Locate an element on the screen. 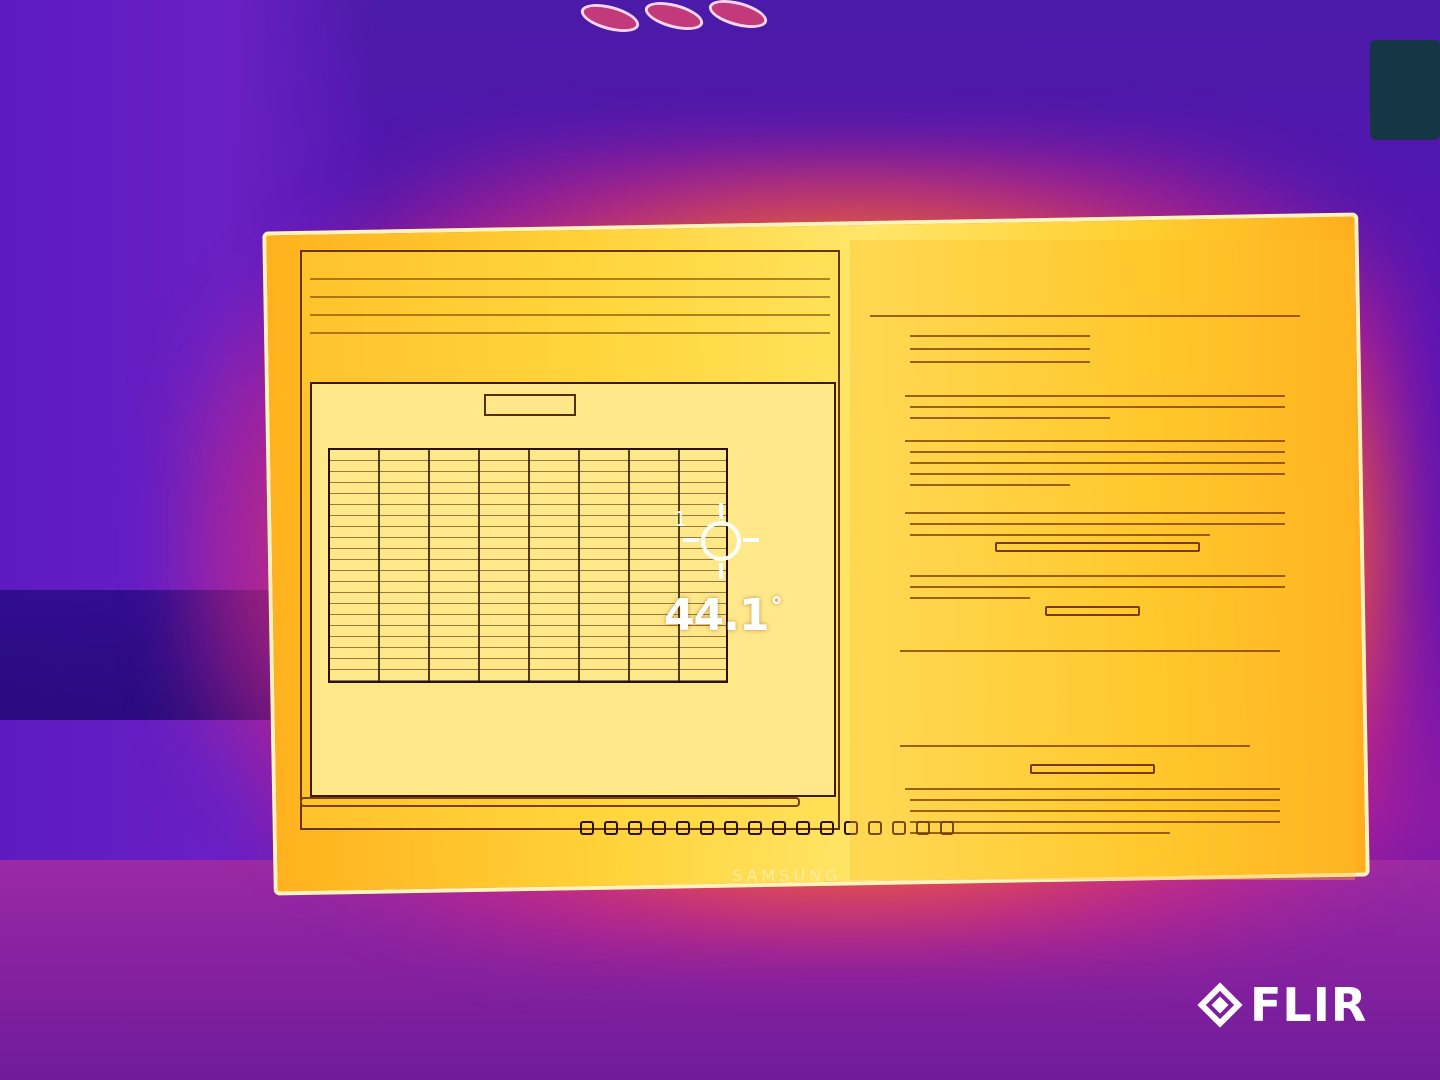  temperature-readout: 44.1° is located at coordinates (723, 615).